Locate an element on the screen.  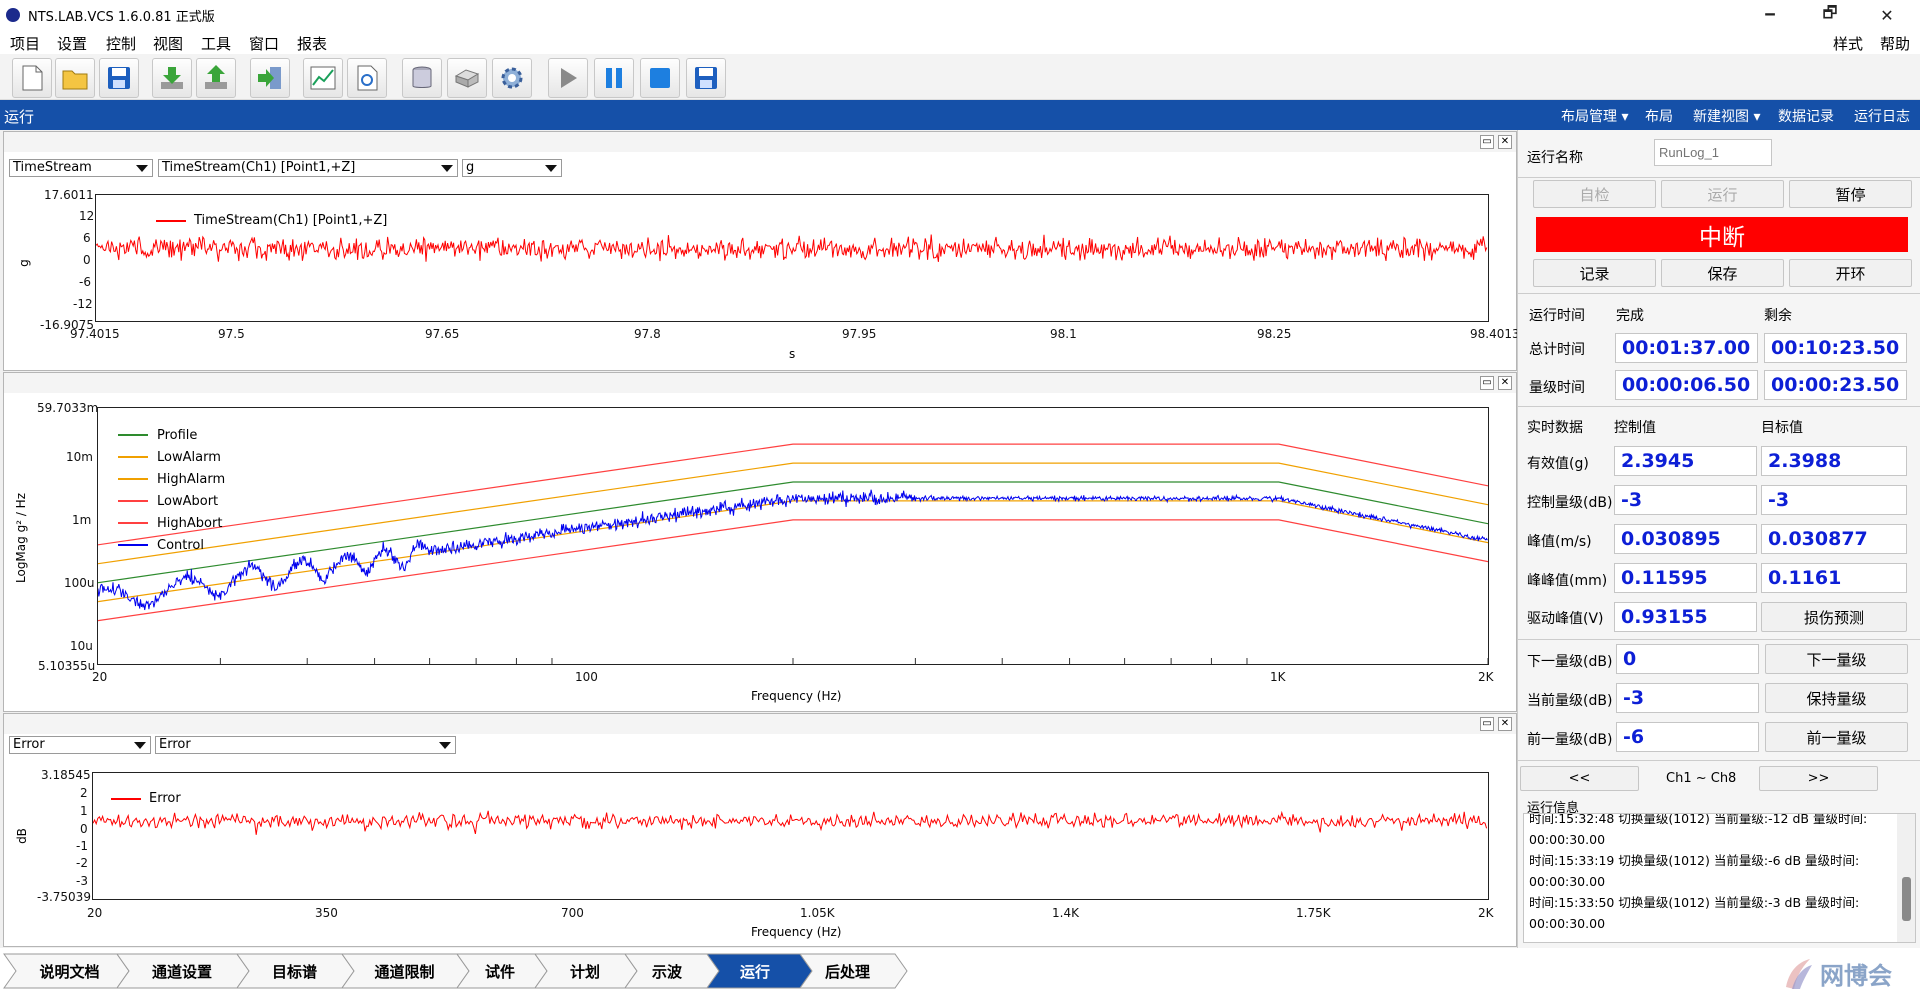
y-tick: 10u is located at coordinates (81, 646).